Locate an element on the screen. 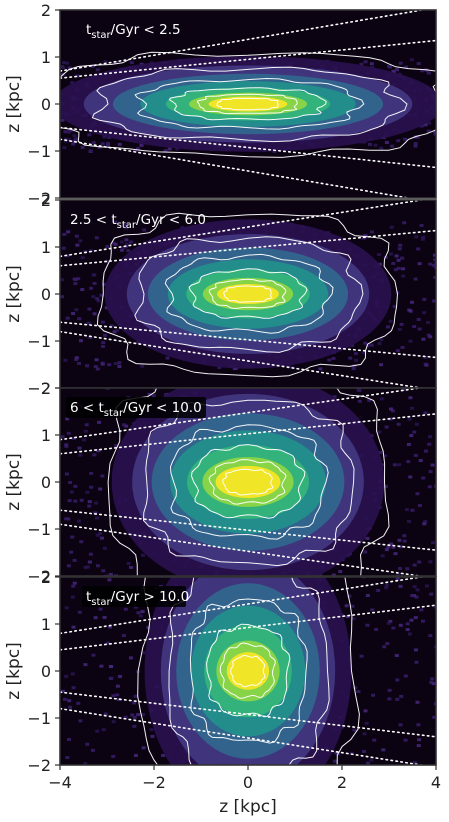 The height and width of the screenshot is (822, 449). x-tick-label: −4 is located at coordinates (60, 782).